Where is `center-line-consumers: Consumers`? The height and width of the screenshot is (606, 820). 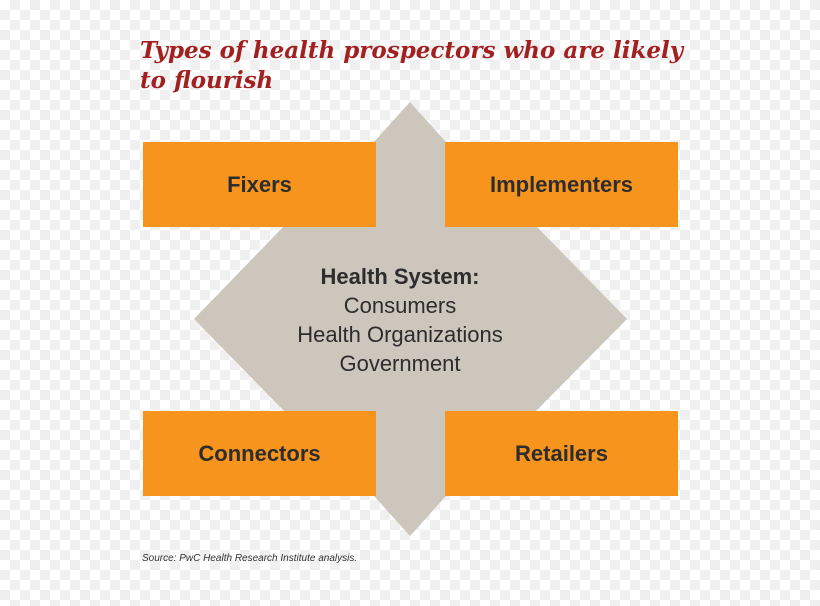 center-line-consumers: Consumers is located at coordinates (400, 305).